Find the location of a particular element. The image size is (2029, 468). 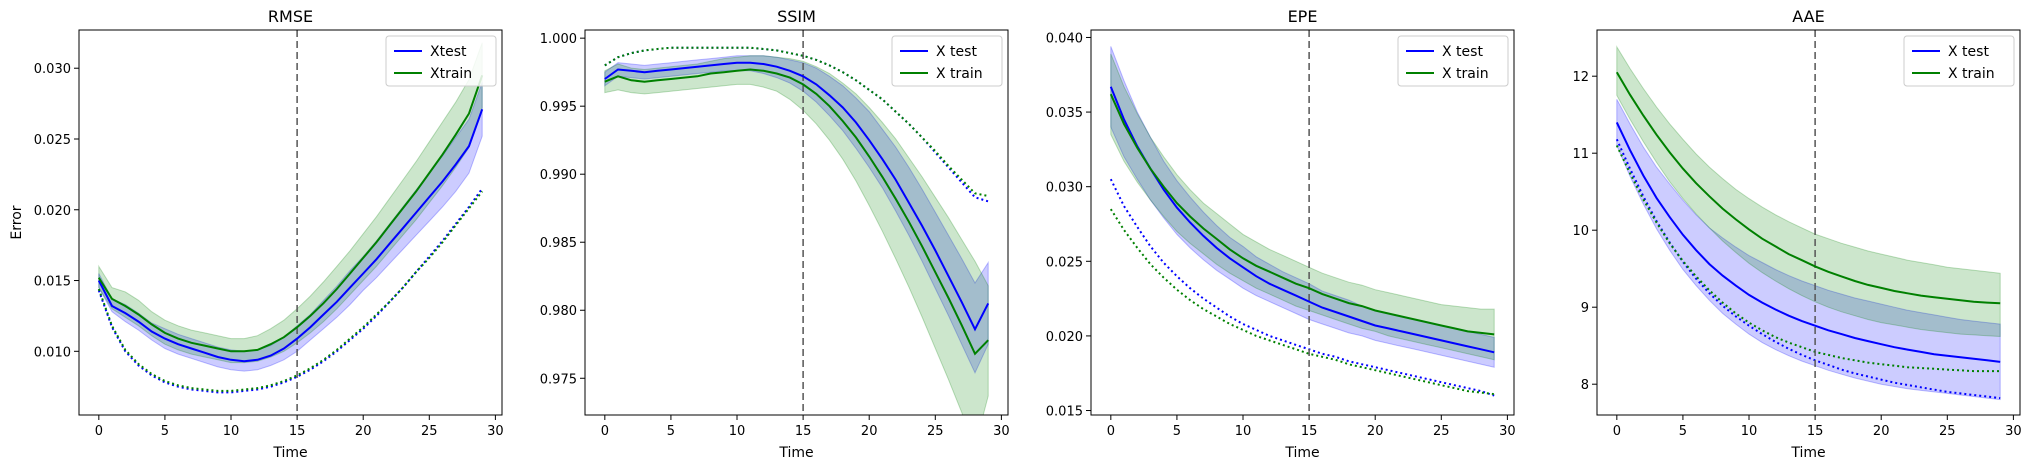

chart-title: SSIM is located at coordinates (796, 16).